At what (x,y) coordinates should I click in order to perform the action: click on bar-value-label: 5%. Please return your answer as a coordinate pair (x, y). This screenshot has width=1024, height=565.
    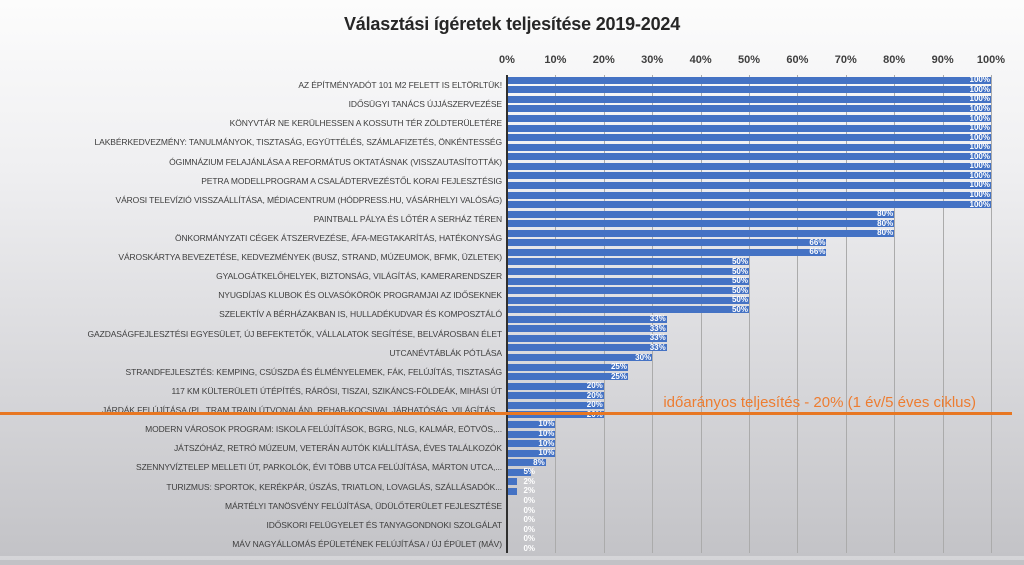
    Looking at the image, I should click on (529, 472).